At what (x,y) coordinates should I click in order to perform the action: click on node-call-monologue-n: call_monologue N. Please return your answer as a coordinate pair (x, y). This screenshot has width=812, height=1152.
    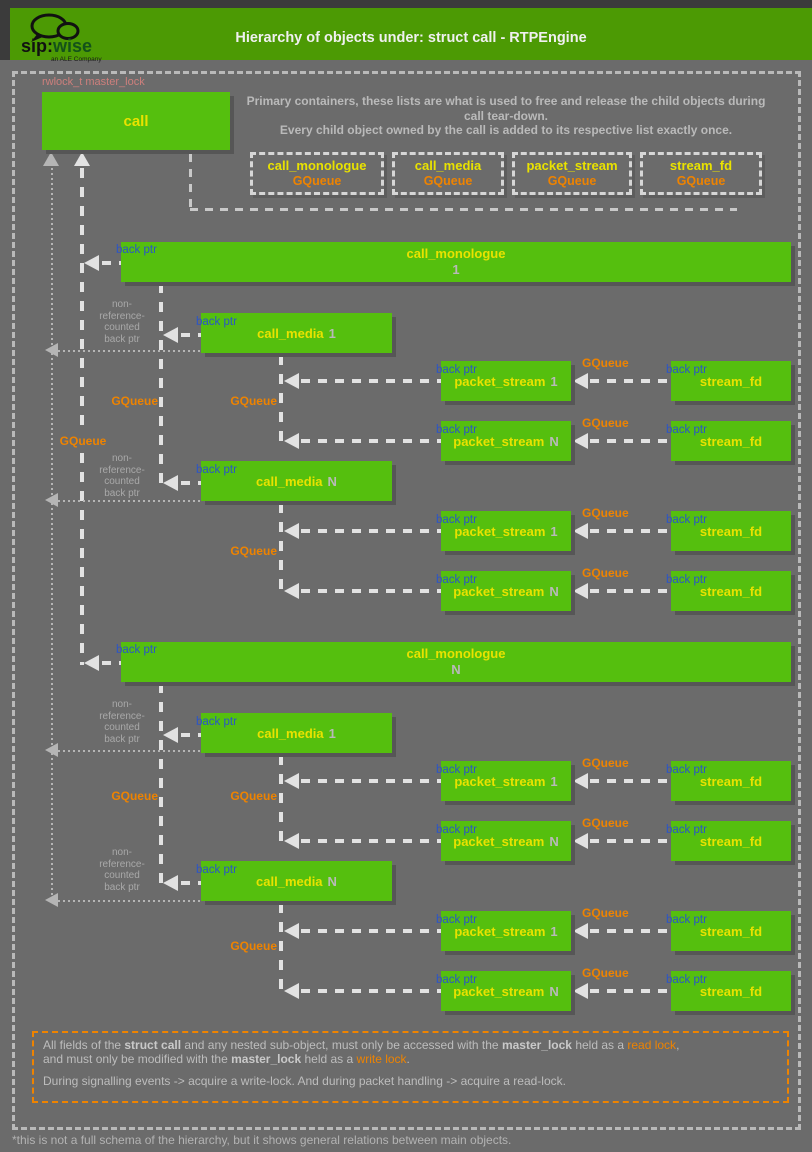
    Looking at the image, I should click on (456, 662).